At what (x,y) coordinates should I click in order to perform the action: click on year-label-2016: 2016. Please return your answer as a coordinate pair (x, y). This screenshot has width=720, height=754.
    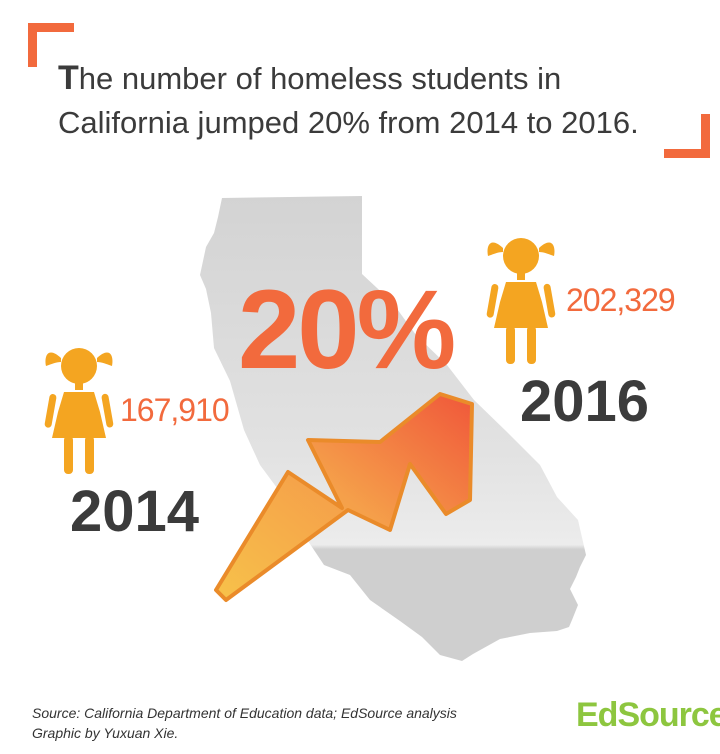
    Looking at the image, I should click on (585, 401).